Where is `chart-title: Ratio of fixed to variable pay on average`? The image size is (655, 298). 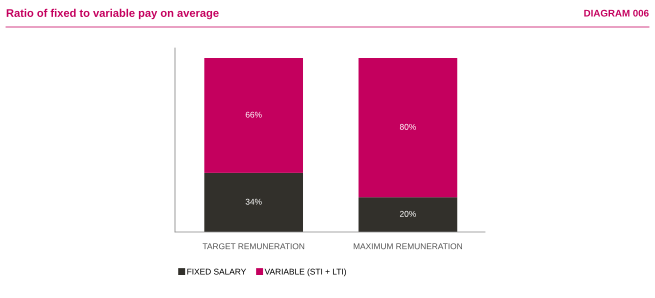 chart-title: Ratio of fixed to variable pay on average is located at coordinates (112, 14).